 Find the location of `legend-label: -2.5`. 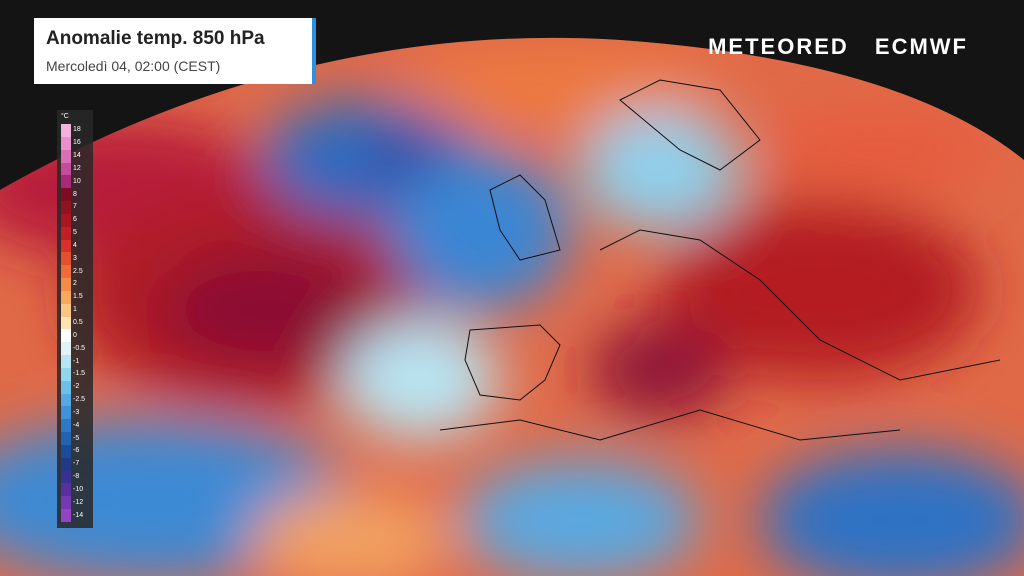

legend-label: -2.5 is located at coordinates (79, 400).